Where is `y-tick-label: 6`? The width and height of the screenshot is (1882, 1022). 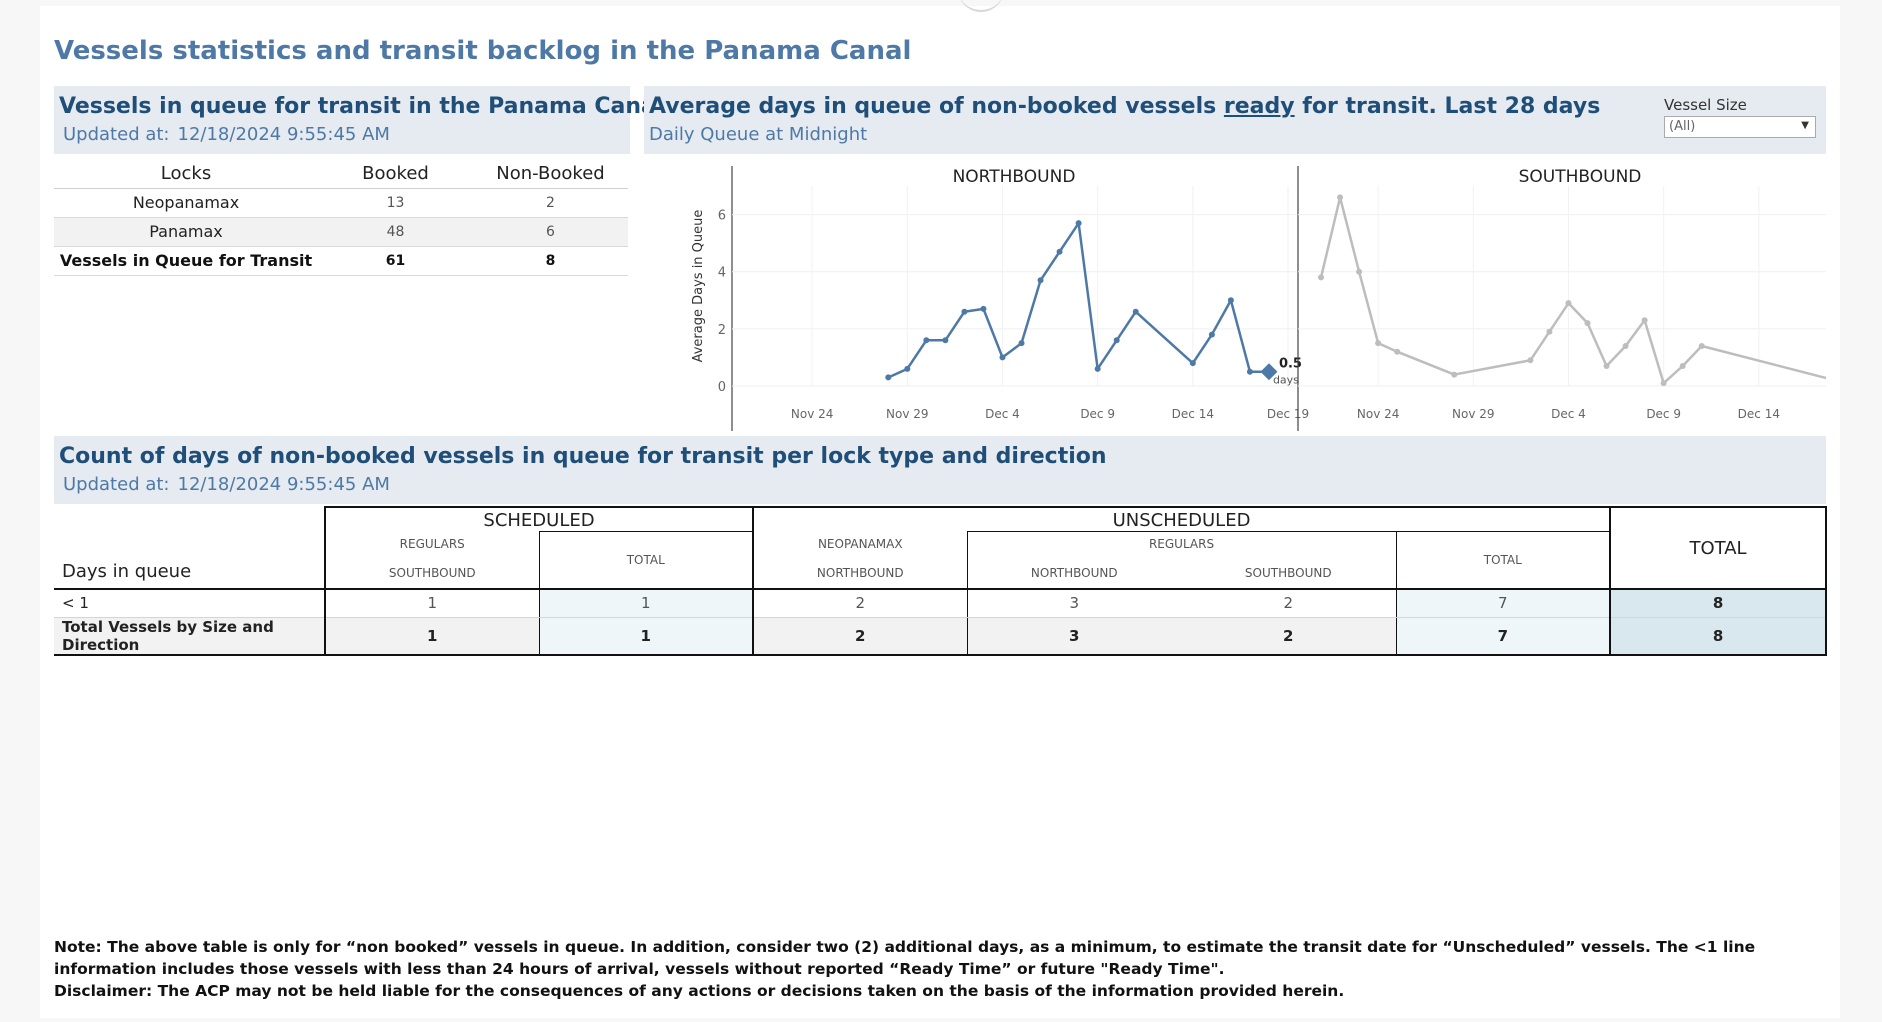
y-tick-label: 6 is located at coordinates (722, 216).